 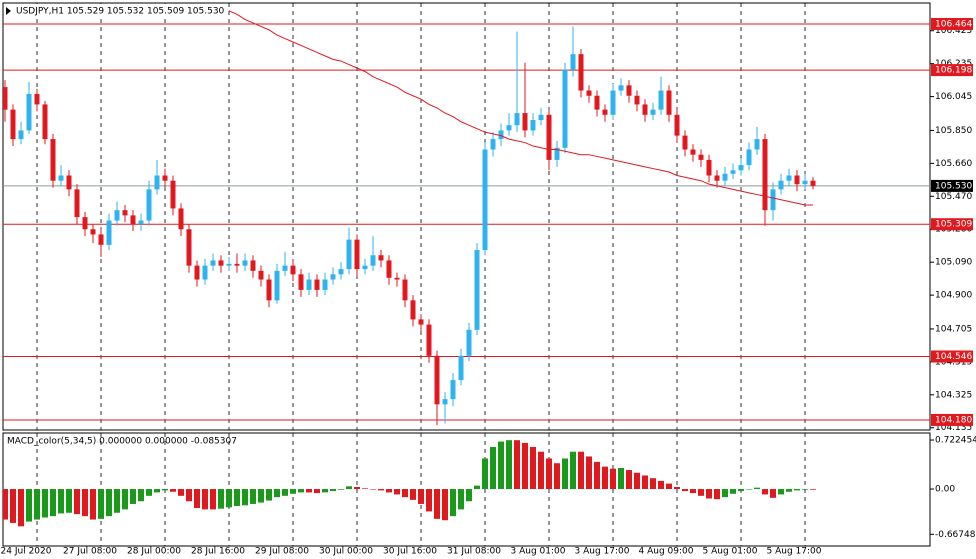 I want to click on x-tick-label: 3 Aug 17:00, so click(x=602, y=552).